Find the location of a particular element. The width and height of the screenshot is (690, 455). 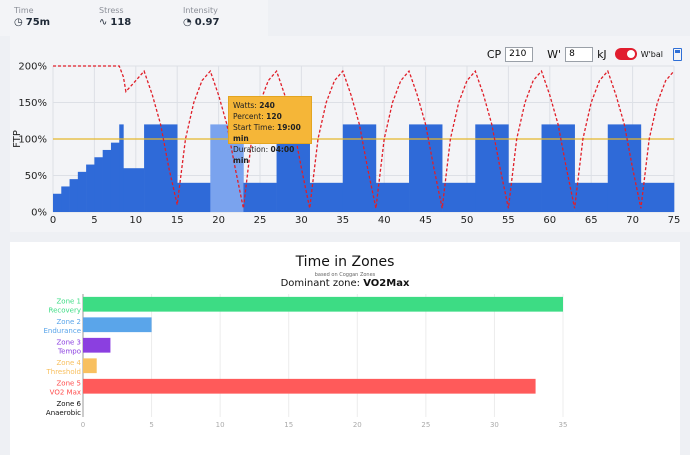

tooltip-percent: 120 is located at coordinates (274, 116).